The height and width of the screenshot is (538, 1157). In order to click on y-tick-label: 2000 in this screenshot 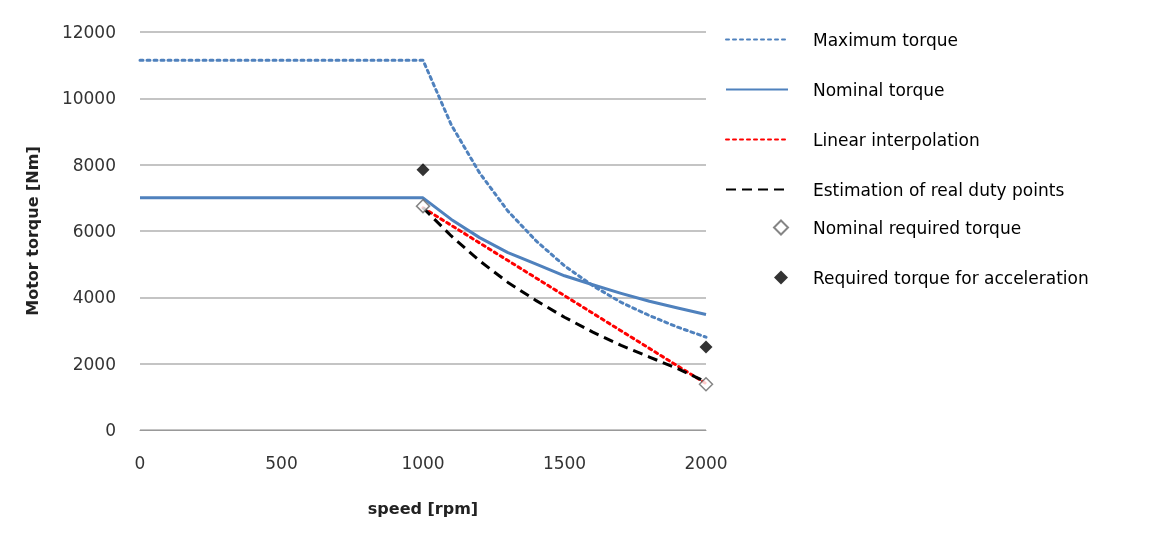, I will do `click(94, 363)`.